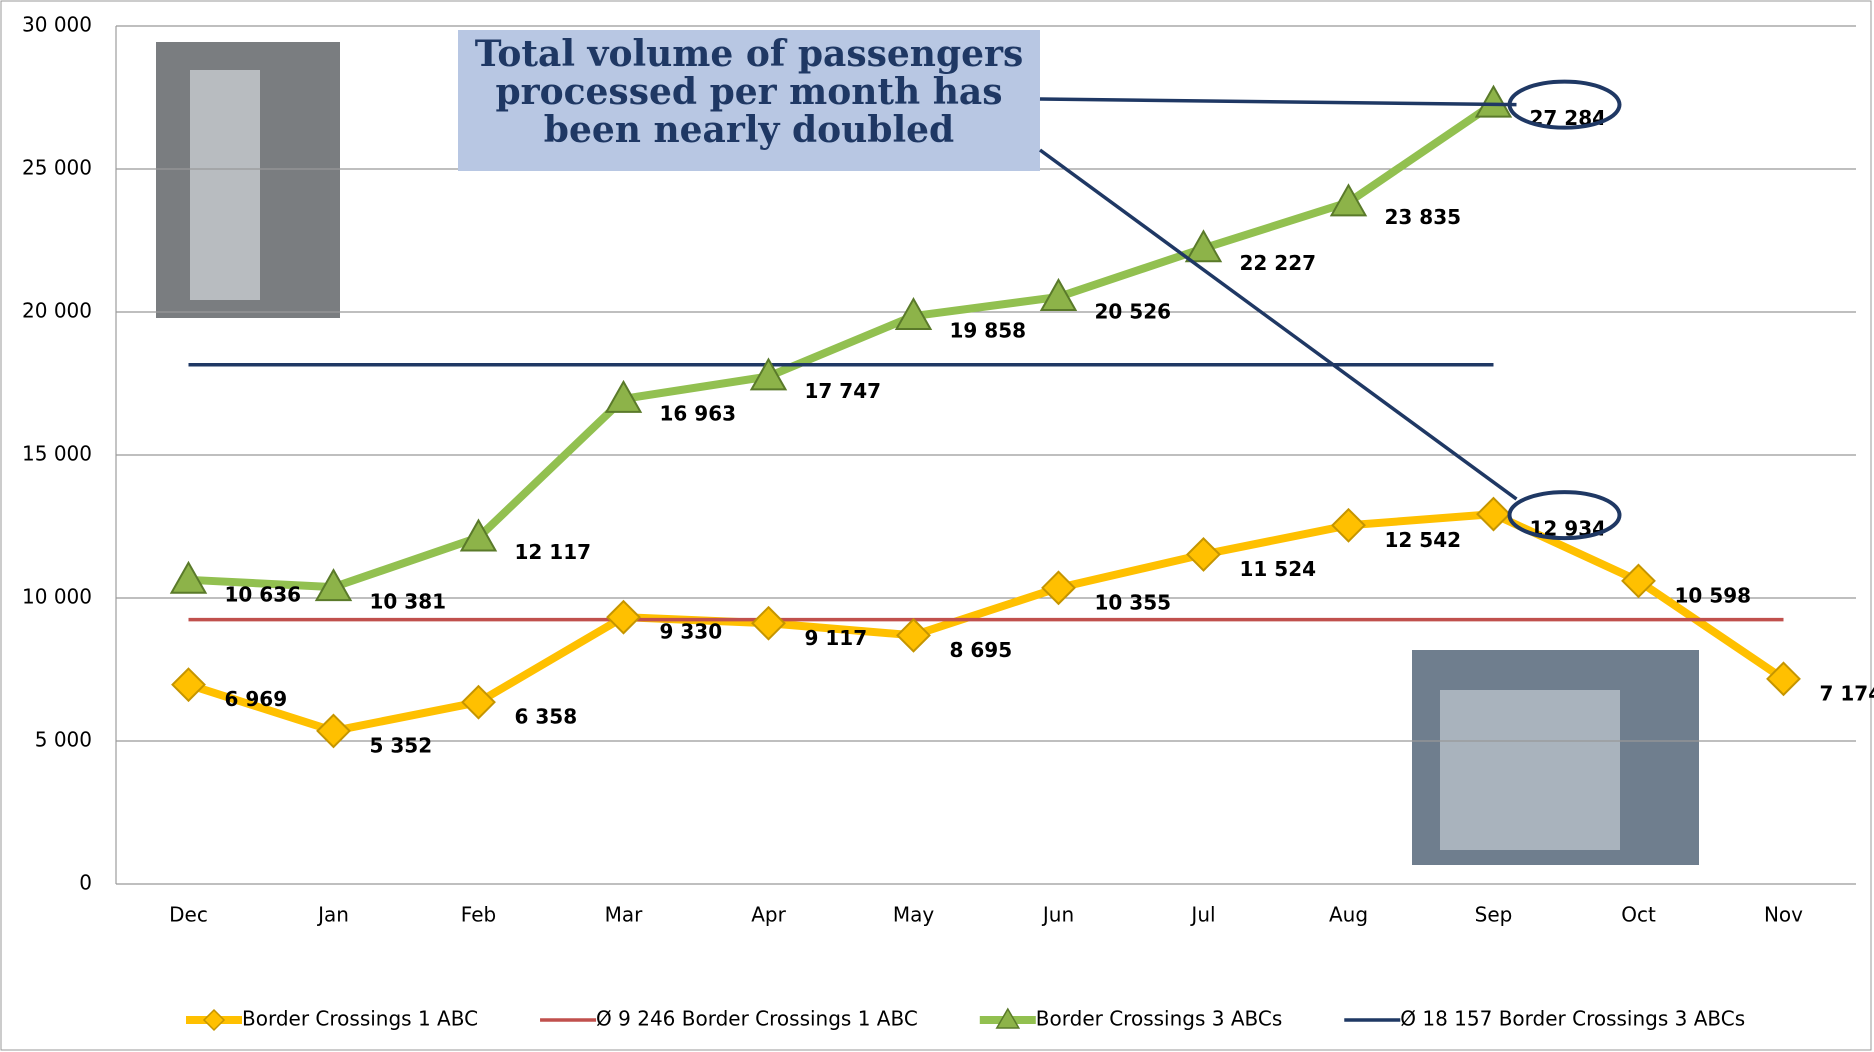 The image size is (1874, 1052). Describe the element at coordinates (1133, 311) in the screenshot. I see `data-label: 20 526` at that location.